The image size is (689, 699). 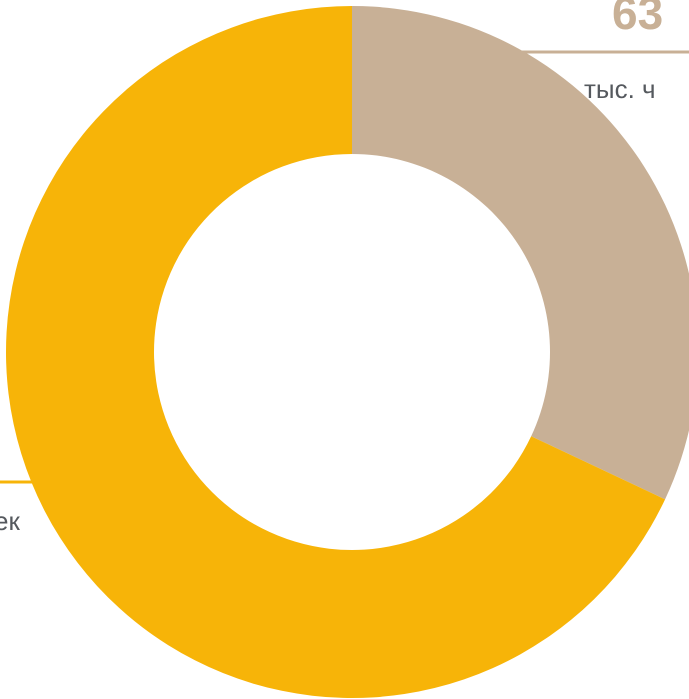 I want to click on callout-number-top-right: 63, so click(x=637, y=19).